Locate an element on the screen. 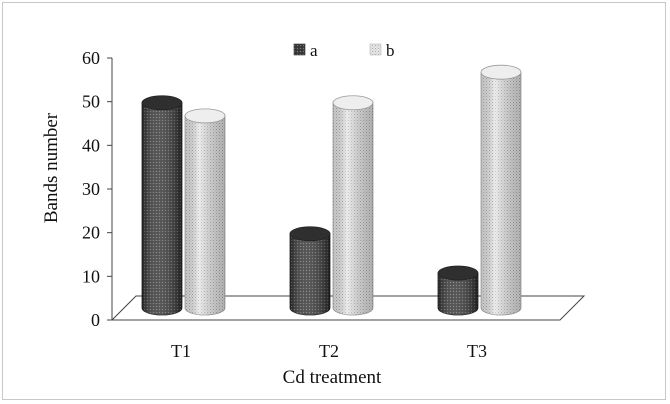 This screenshot has width=670, height=404. x-axis-ticks: T1 T2 T3 is located at coordinates (329, 351).